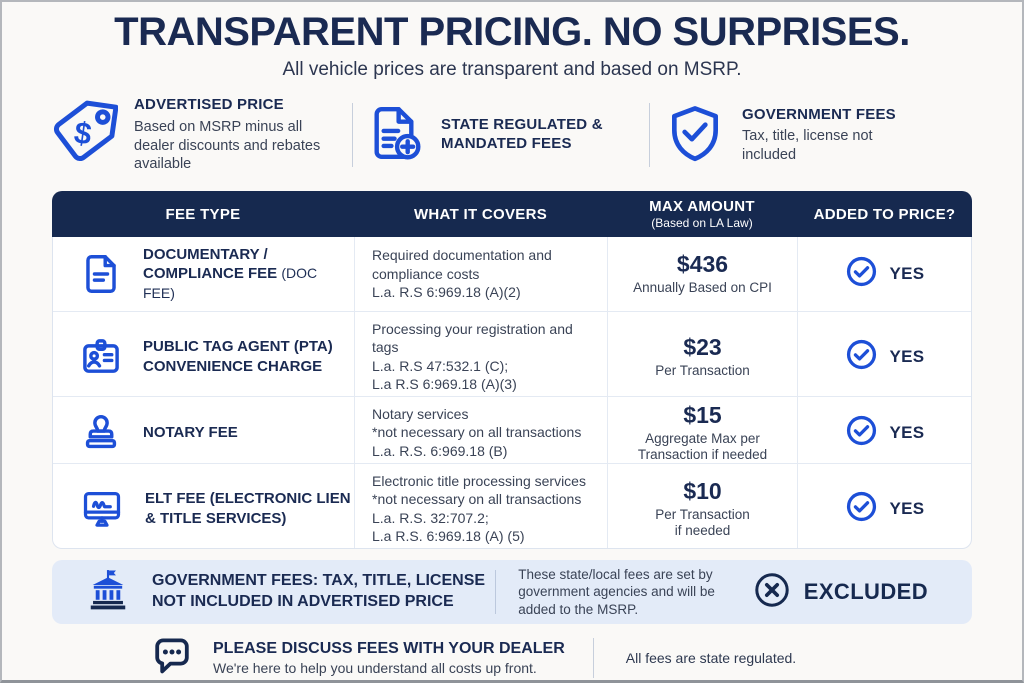 This screenshot has width=1024, height=683. I want to click on max-amount-value: $10, so click(702, 490).